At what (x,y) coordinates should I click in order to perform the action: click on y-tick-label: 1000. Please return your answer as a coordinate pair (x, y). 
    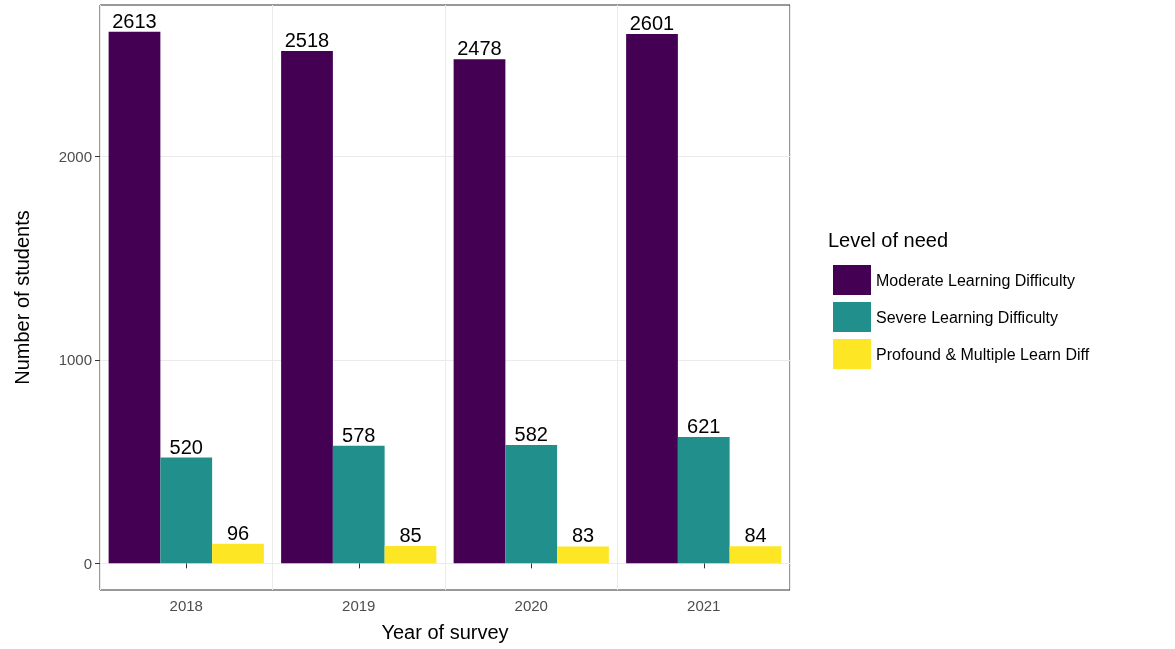
    Looking at the image, I should click on (75, 360).